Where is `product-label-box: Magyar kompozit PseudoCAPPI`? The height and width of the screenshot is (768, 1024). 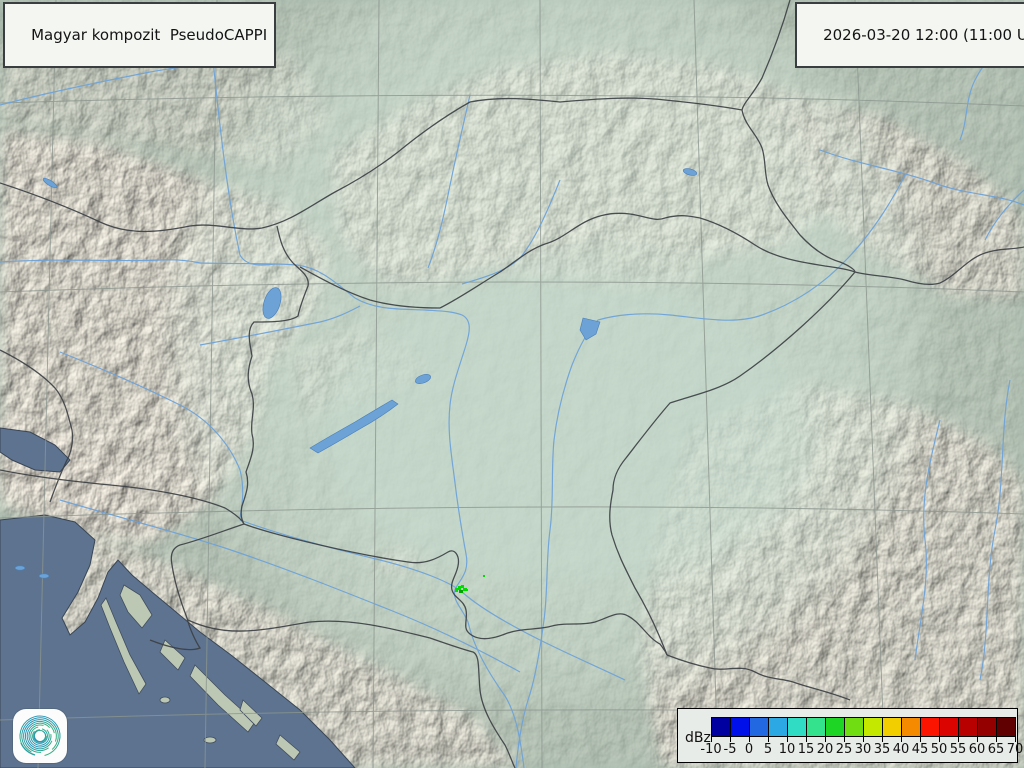 product-label-box: Magyar kompozit PseudoCAPPI is located at coordinates (140, 35).